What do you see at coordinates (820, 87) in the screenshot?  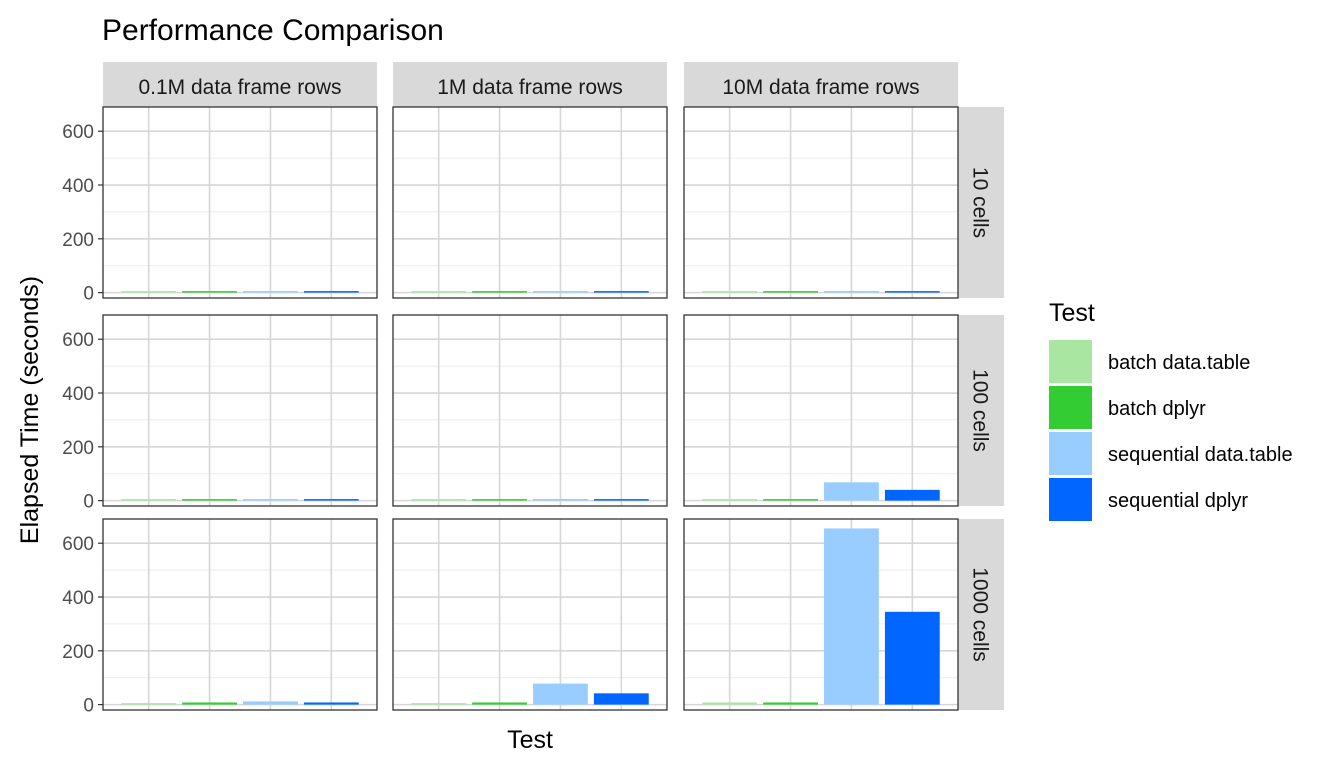 I see `facet-strip-column-label: 10M data frame rows` at bounding box center [820, 87].